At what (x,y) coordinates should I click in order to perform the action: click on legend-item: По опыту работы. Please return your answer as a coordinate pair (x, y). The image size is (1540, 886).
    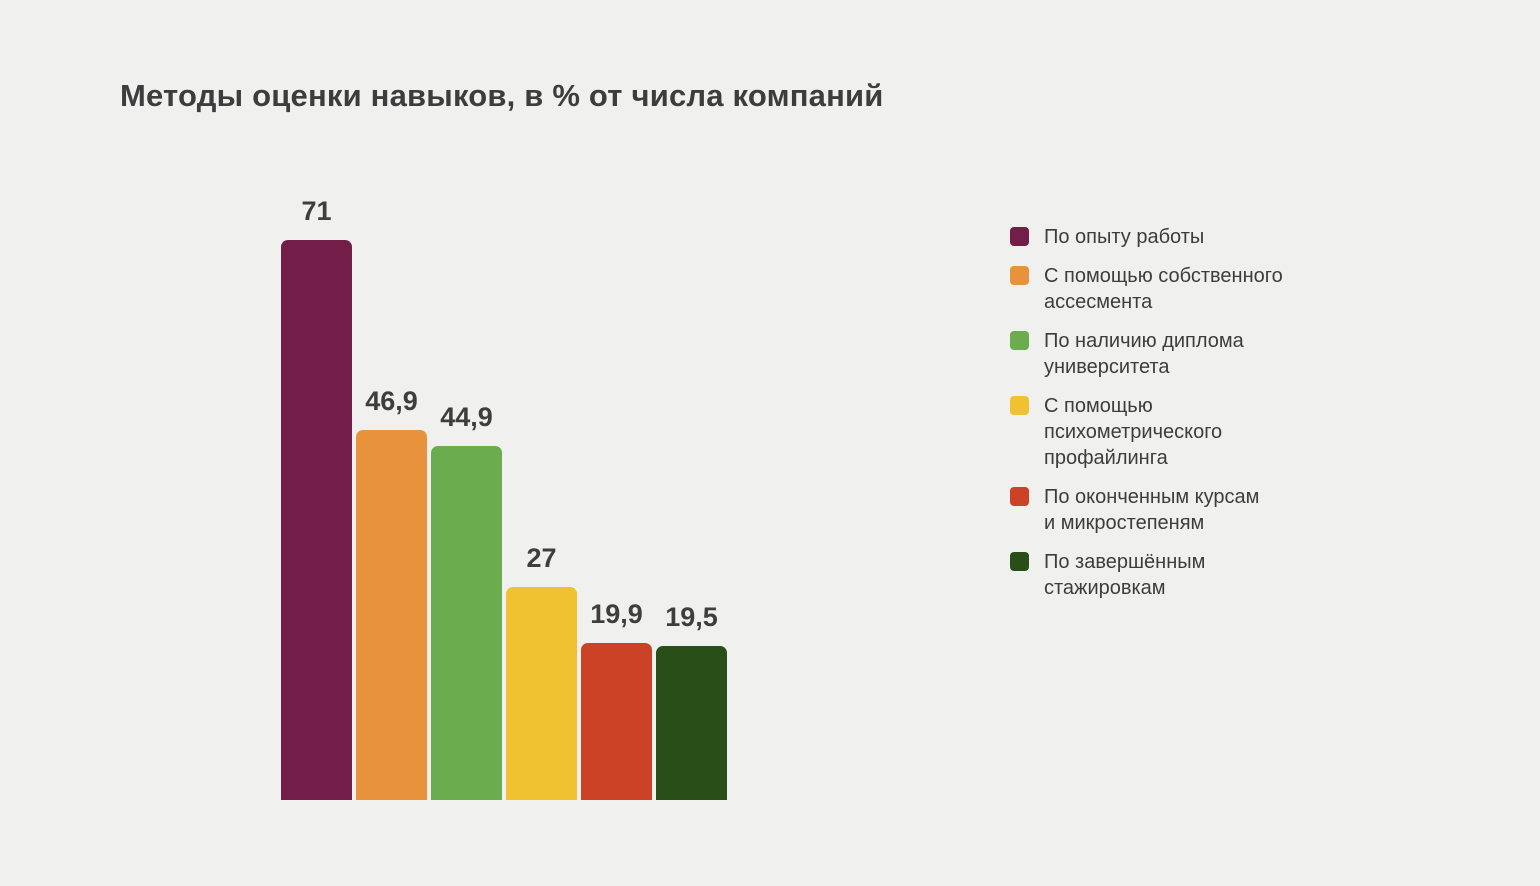
    Looking at the image, I should click on (1146, 237).